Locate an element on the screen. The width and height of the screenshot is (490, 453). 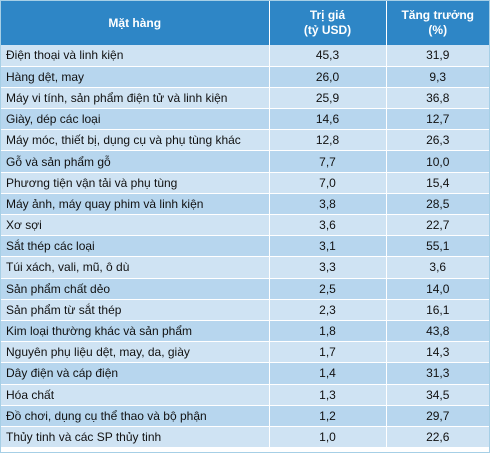
growth-cell: 12,7 is located at coordinates (437, 119).